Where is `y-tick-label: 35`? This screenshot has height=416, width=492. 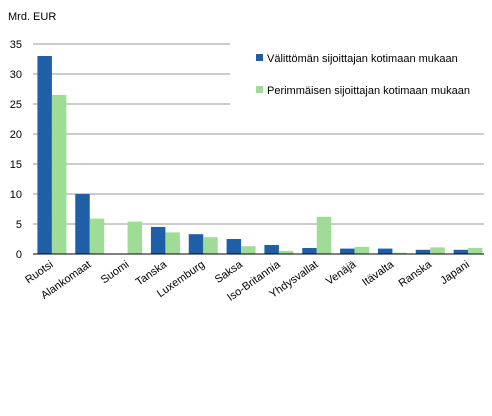
y-tick-label: 35 is located at coordinates (16, 45).